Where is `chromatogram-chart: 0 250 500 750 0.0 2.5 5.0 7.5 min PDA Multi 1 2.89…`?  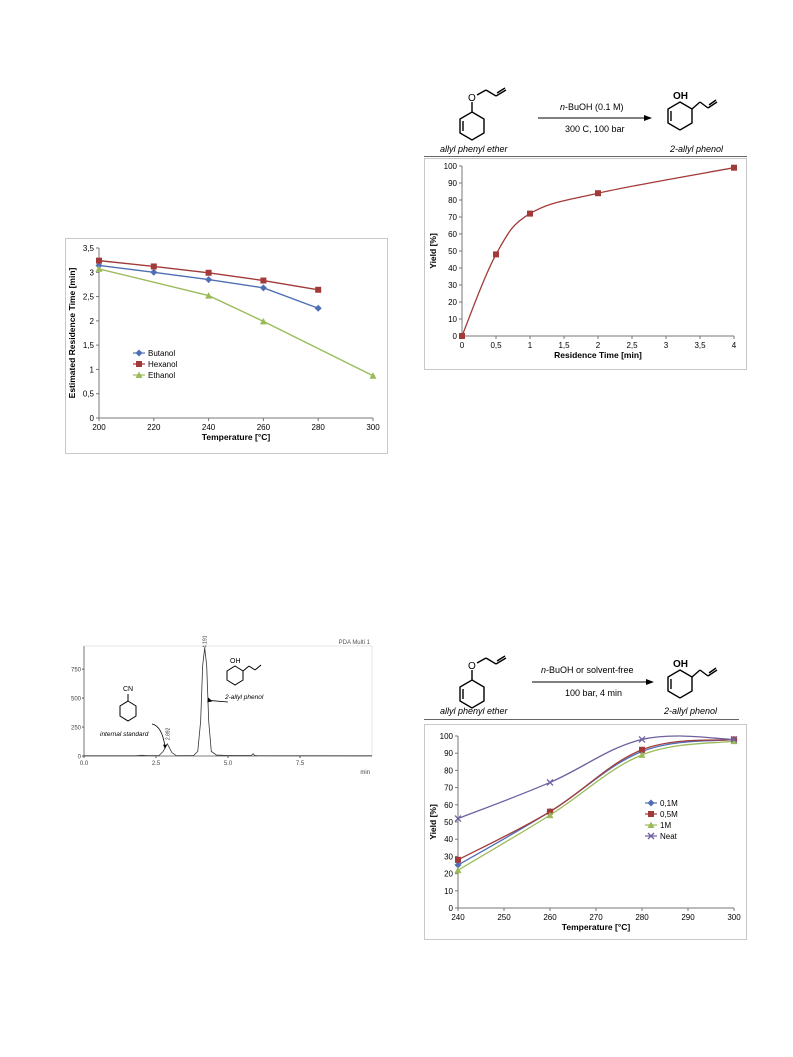 chromatogram-chart: 0 250 500 750 0.0 2.5 5.0 7.5 min PDA Multi 1 2.89… is located at coordinates (222, 706).